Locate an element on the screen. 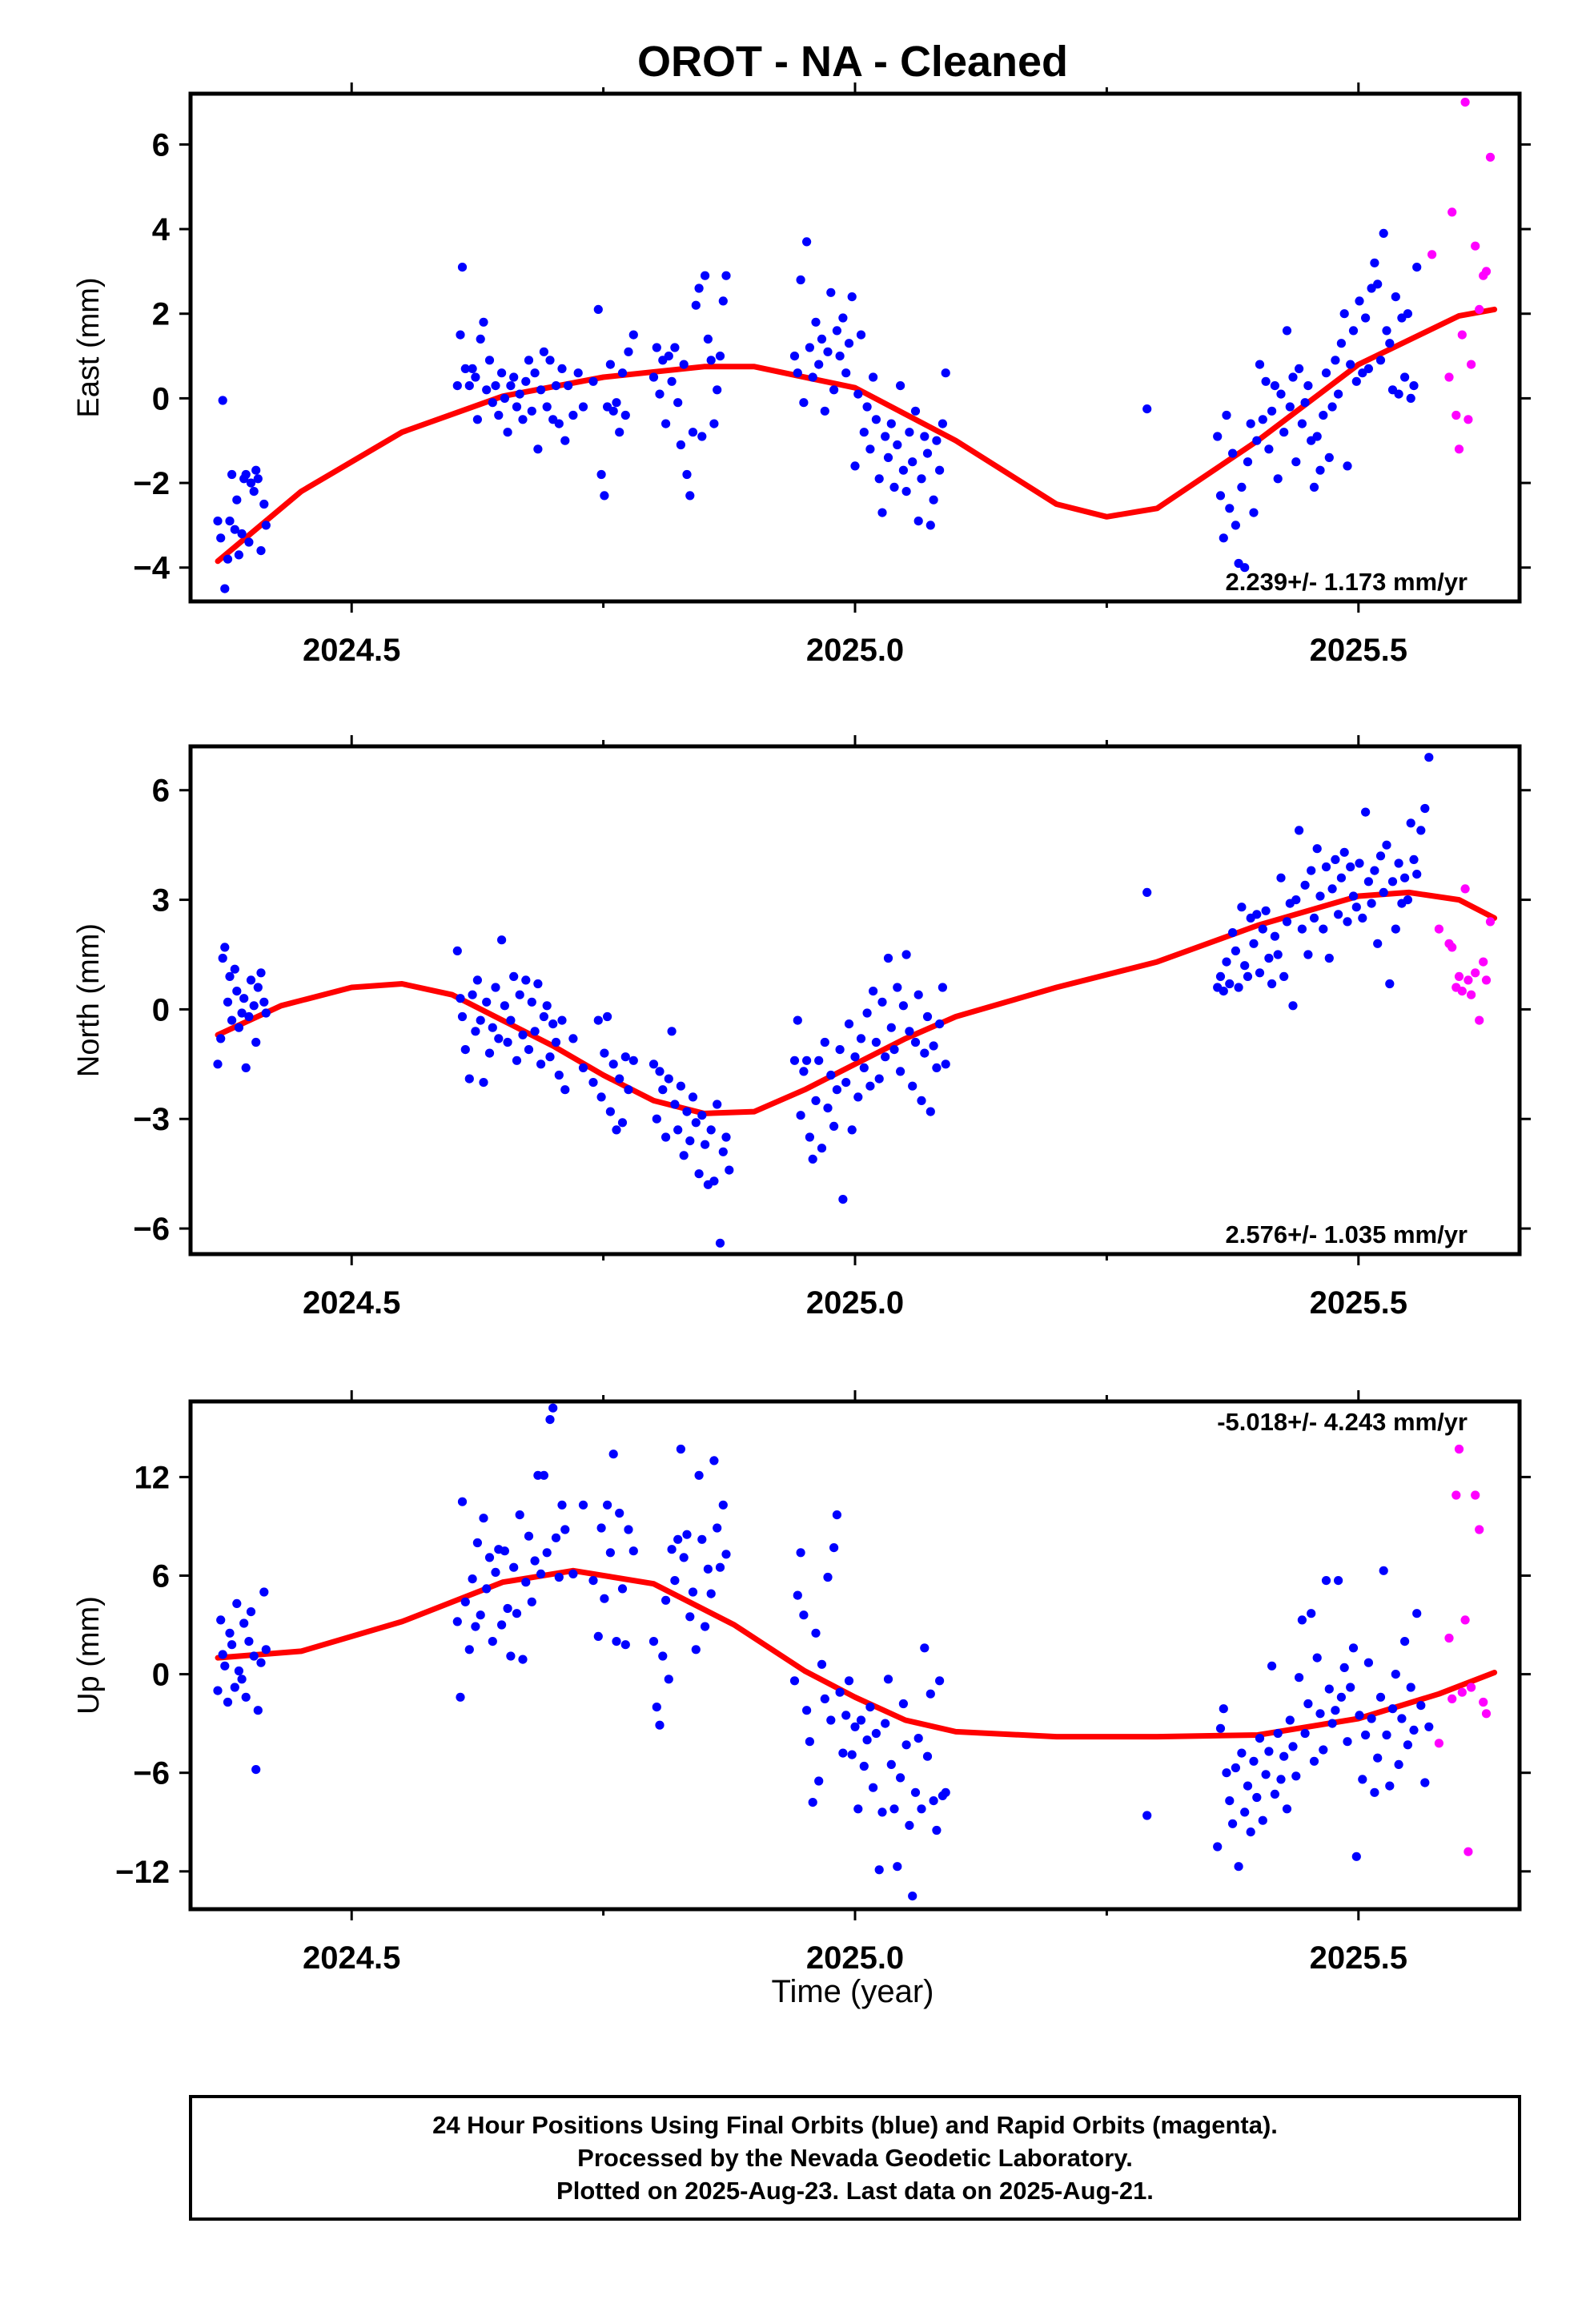  up-model-curve is located at coordinates (856, 1653).